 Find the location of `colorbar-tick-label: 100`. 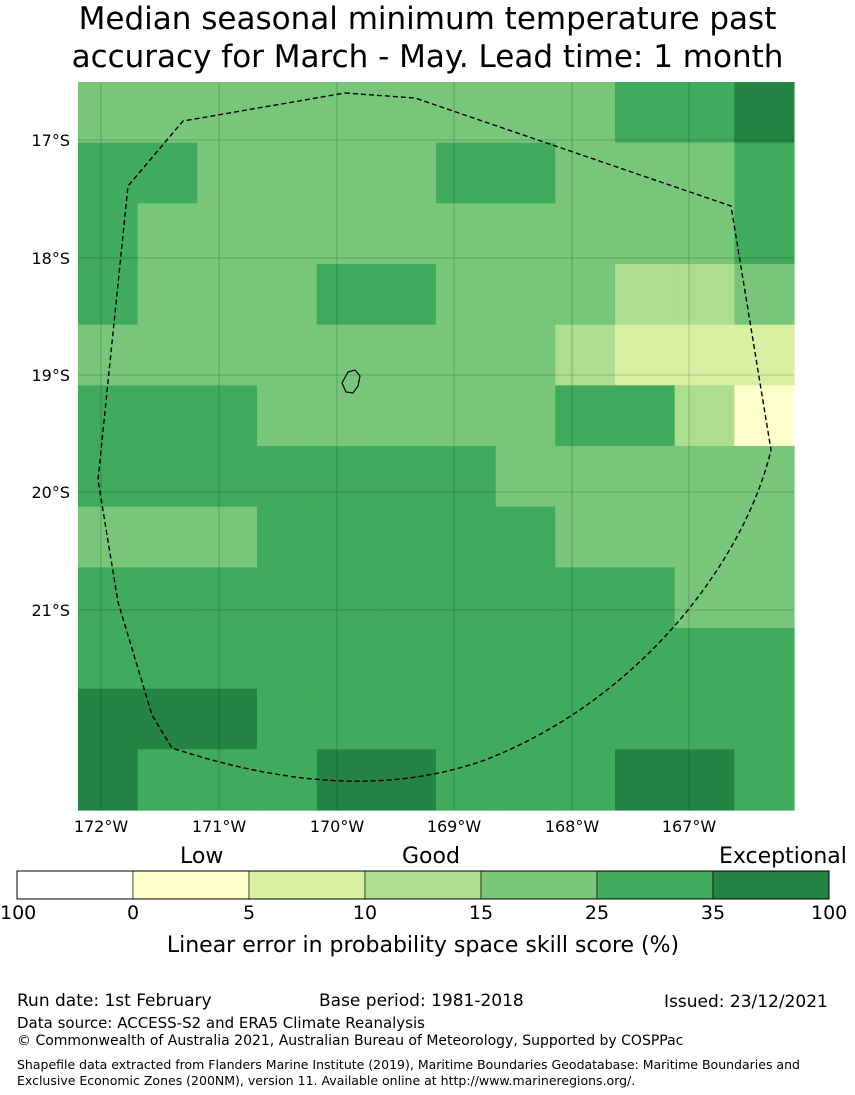

colorbar-tick-label: 100 is located at coordinates (18, 913).